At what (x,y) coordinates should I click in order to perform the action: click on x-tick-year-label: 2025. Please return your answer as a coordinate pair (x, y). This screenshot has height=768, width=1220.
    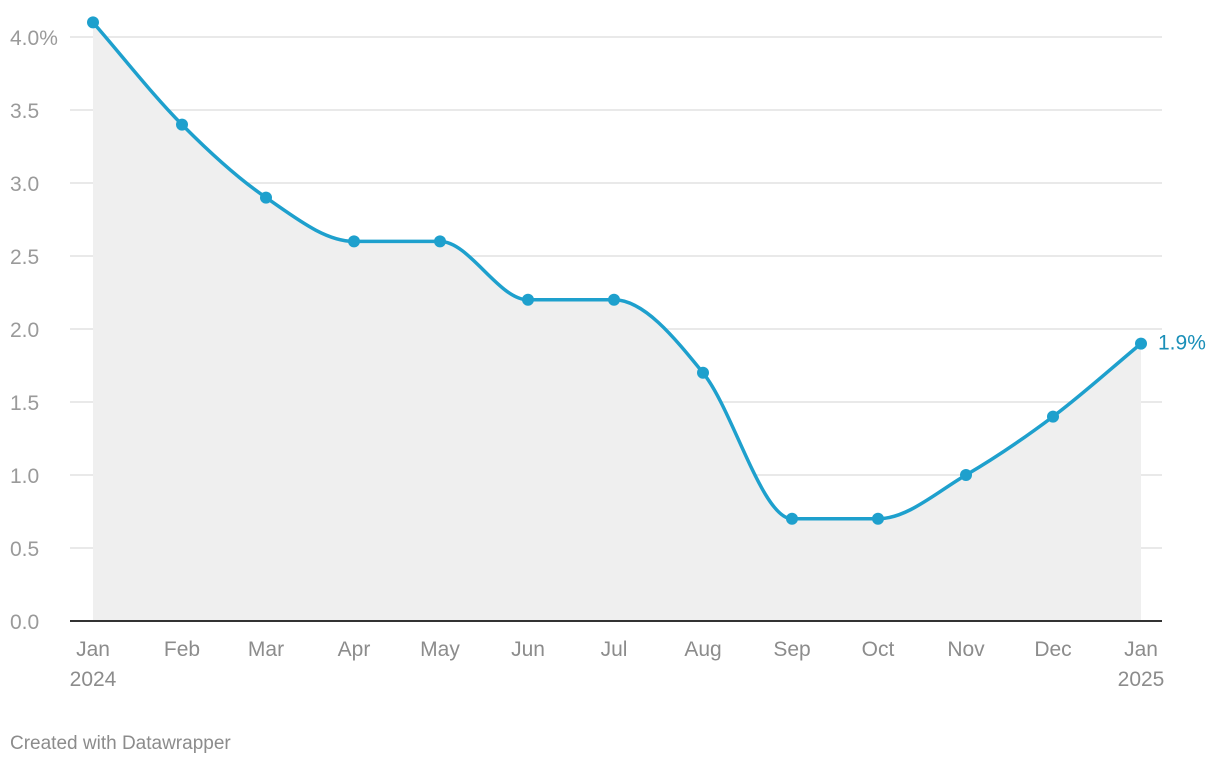
    Looking at the image, I should click on (1141, 679).